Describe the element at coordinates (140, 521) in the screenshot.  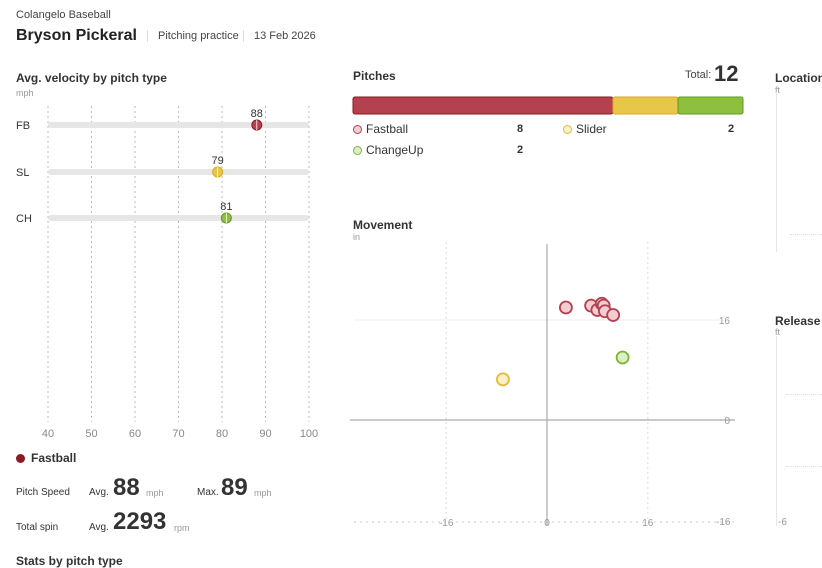
I see `spin-avg-value: 2293` at that location.